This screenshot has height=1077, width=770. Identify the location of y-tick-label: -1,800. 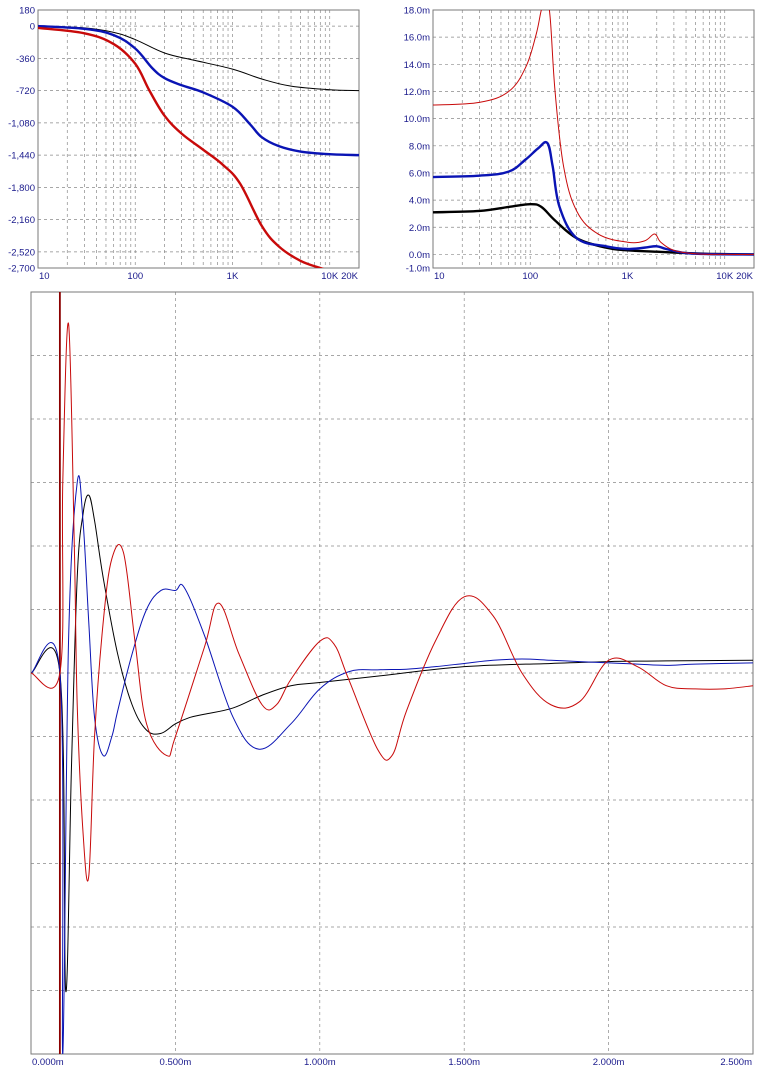
(21, 188).